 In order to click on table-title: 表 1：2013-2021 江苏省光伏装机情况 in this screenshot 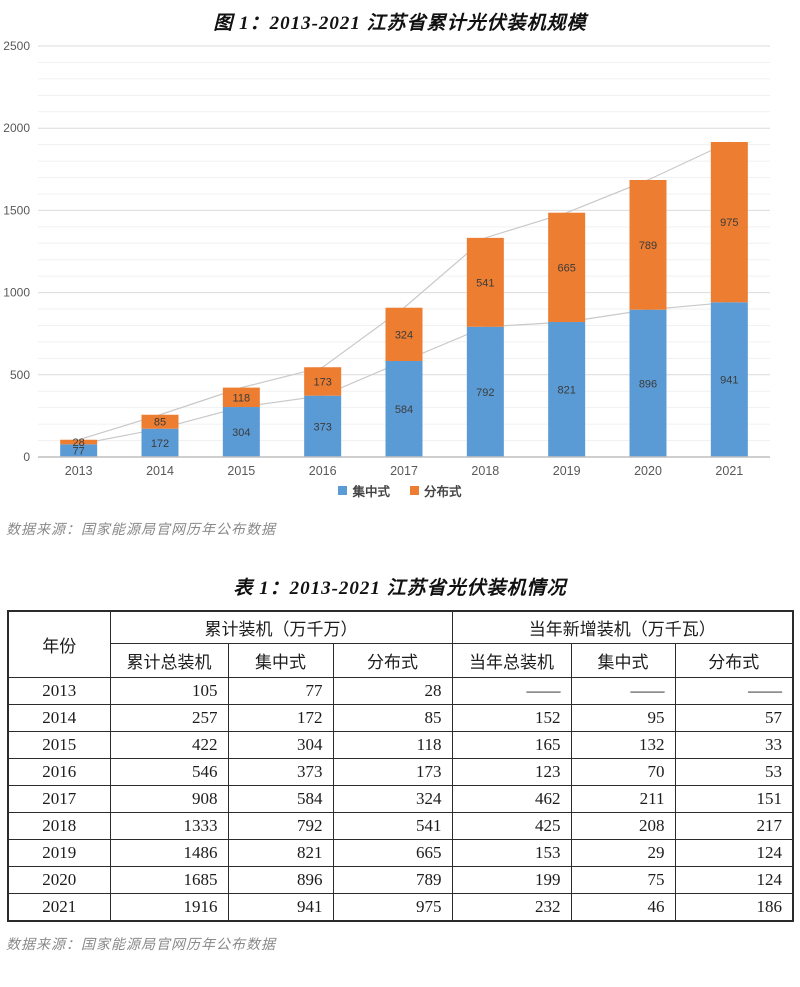, I will do `click(400, 588)`.